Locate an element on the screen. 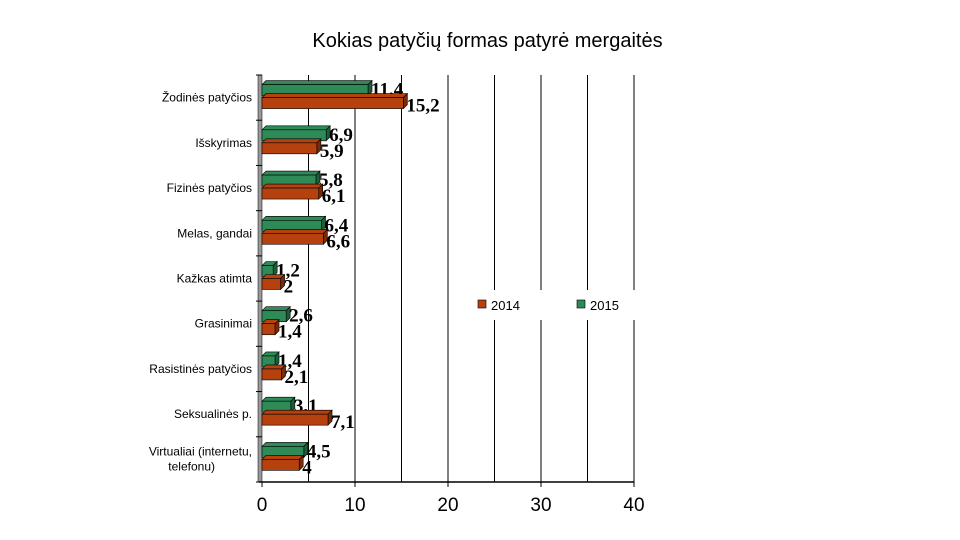 The image size is (960, 540). x-tick-label: 0 is located at coordinates (262, 505).